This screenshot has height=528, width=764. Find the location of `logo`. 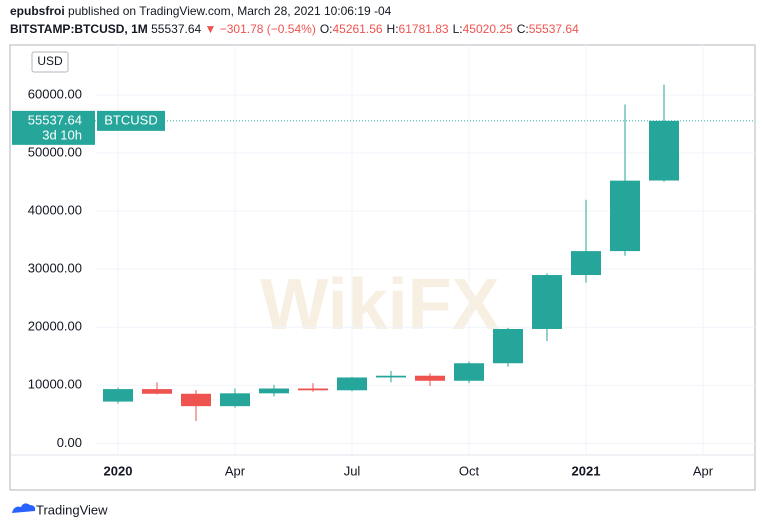

logo is located at coordinates (24, 508).